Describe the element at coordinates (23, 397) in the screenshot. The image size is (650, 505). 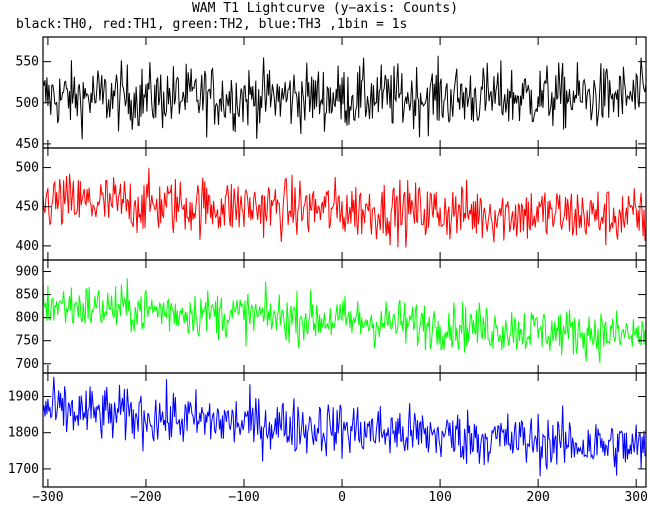
I see `y-tick-label-th3: 1900` at that location.